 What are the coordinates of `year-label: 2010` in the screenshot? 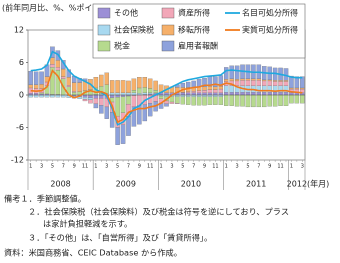 It's located at (191, 184).